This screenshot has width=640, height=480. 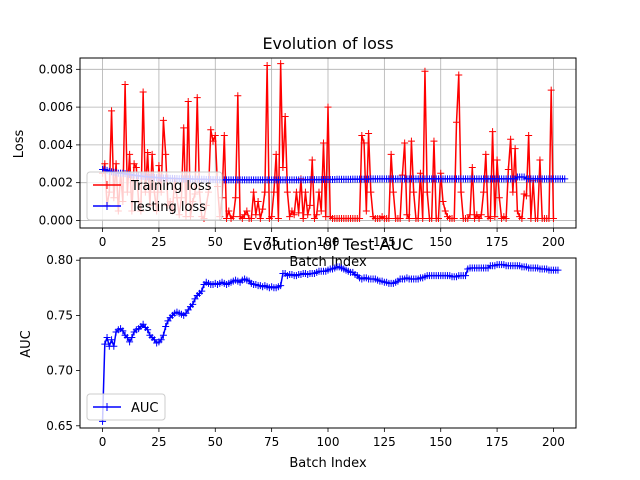 What do you see at coordinates (26, 344) in the screenshot?
I see `auc-y-axis-label: AUC` at bounding box center [26, 344].